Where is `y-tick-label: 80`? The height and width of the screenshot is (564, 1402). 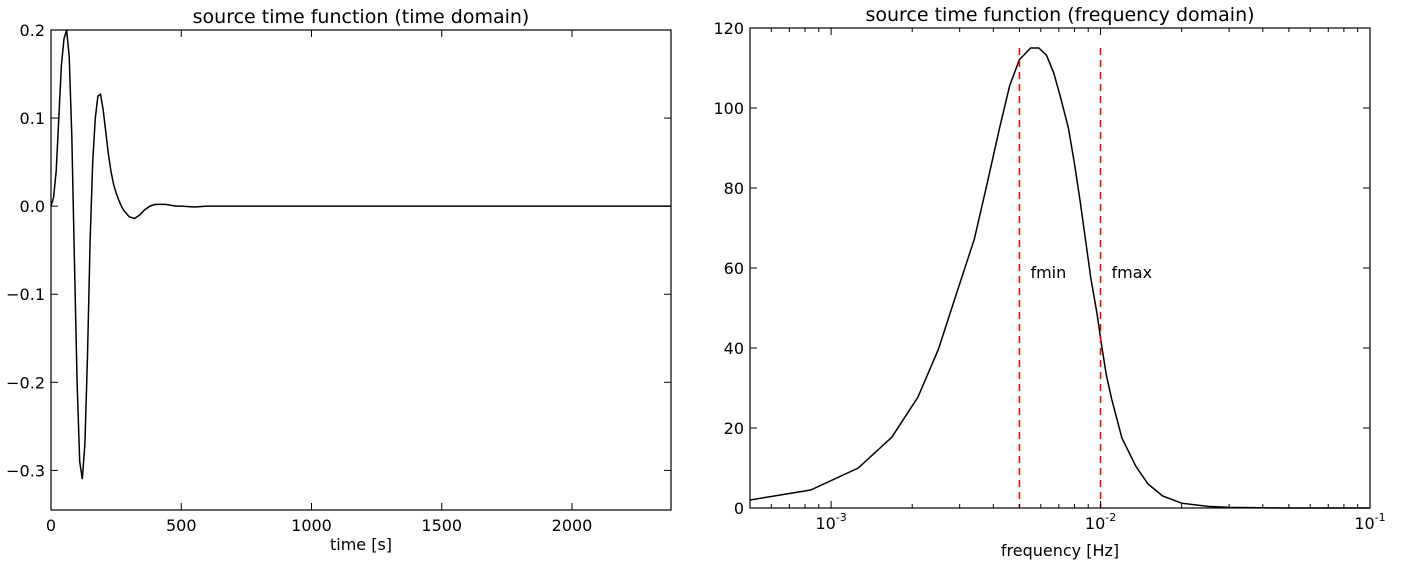 y-tick-label: 80 is located at coordinates (734, 188).